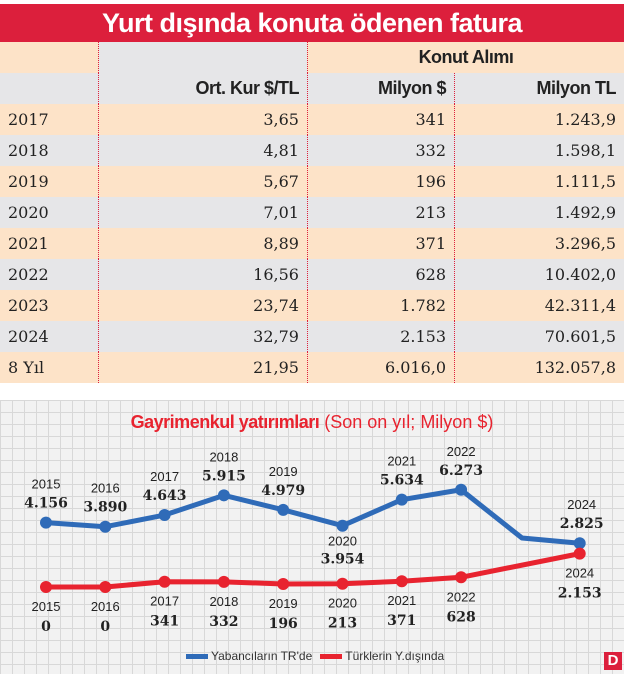  I want to click on table-row: 2023 23,74 1.782 42.311,4, so click(312, 305).